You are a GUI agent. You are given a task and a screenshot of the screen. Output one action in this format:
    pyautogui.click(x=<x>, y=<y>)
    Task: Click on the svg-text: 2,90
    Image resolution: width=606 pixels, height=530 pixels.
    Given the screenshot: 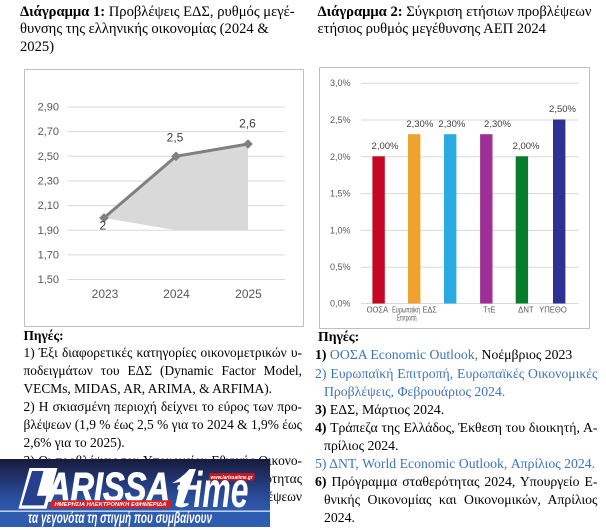 What is the action you would take?
    pyautogui.click(x=48, y=108)
    